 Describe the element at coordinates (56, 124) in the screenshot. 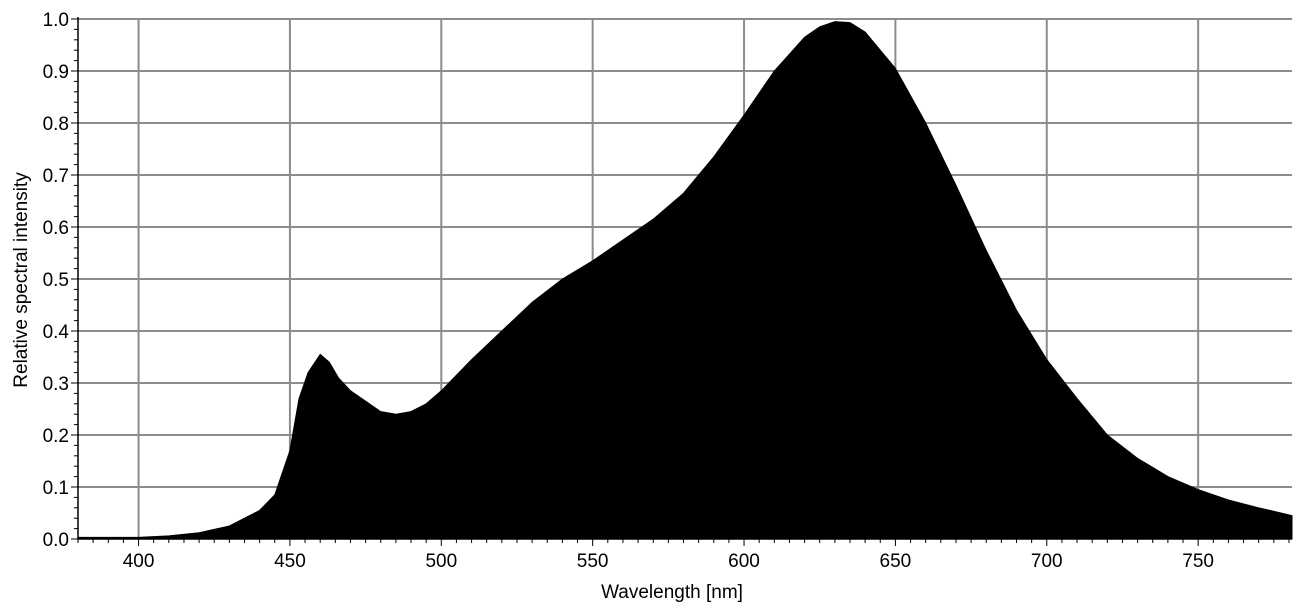

I see `y-tick-label: 0.8` at that location.